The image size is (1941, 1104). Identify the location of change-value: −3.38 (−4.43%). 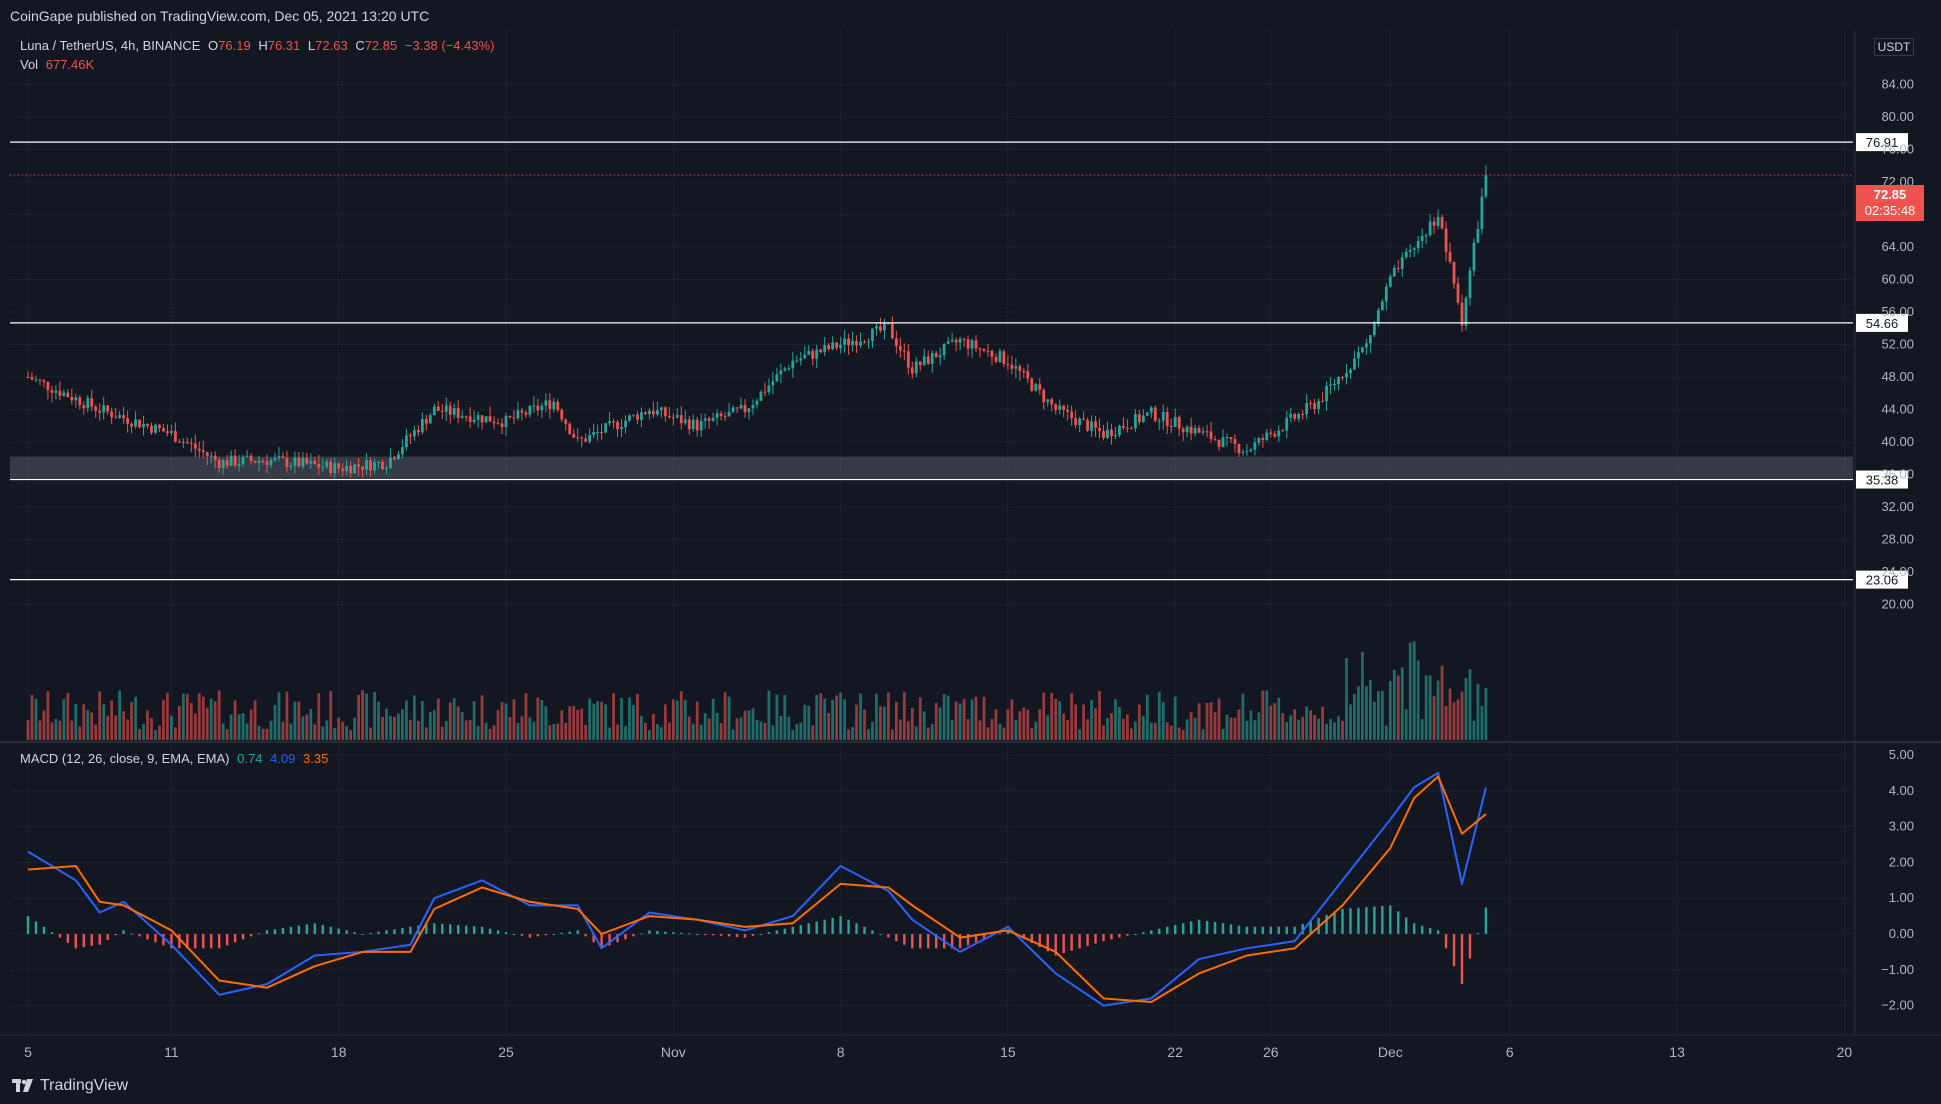
(449, 45).